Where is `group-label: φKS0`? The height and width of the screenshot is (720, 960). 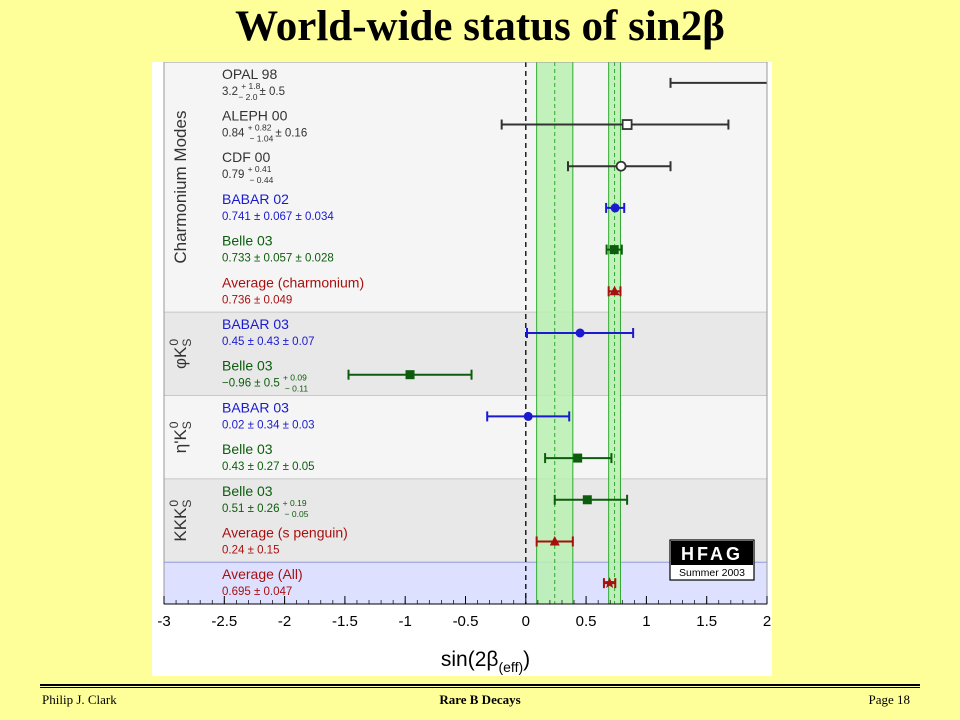 group-label: φKS0 is located at coordinates (180, 354).